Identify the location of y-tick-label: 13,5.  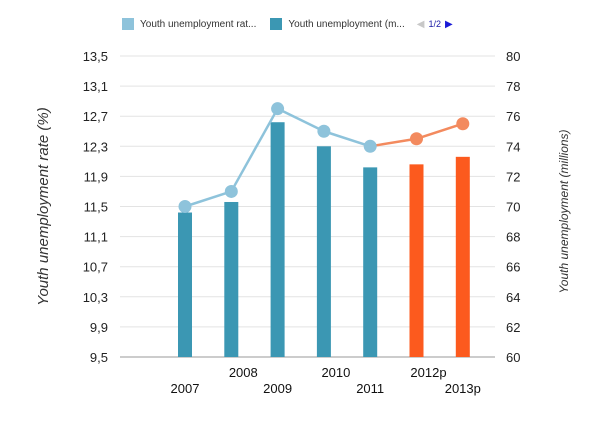
(95, 56).